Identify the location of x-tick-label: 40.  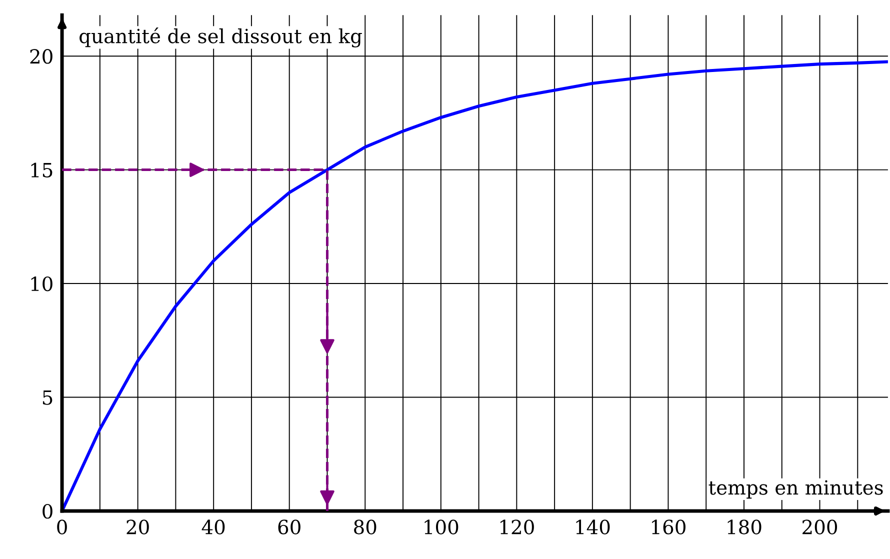
(213, 527).